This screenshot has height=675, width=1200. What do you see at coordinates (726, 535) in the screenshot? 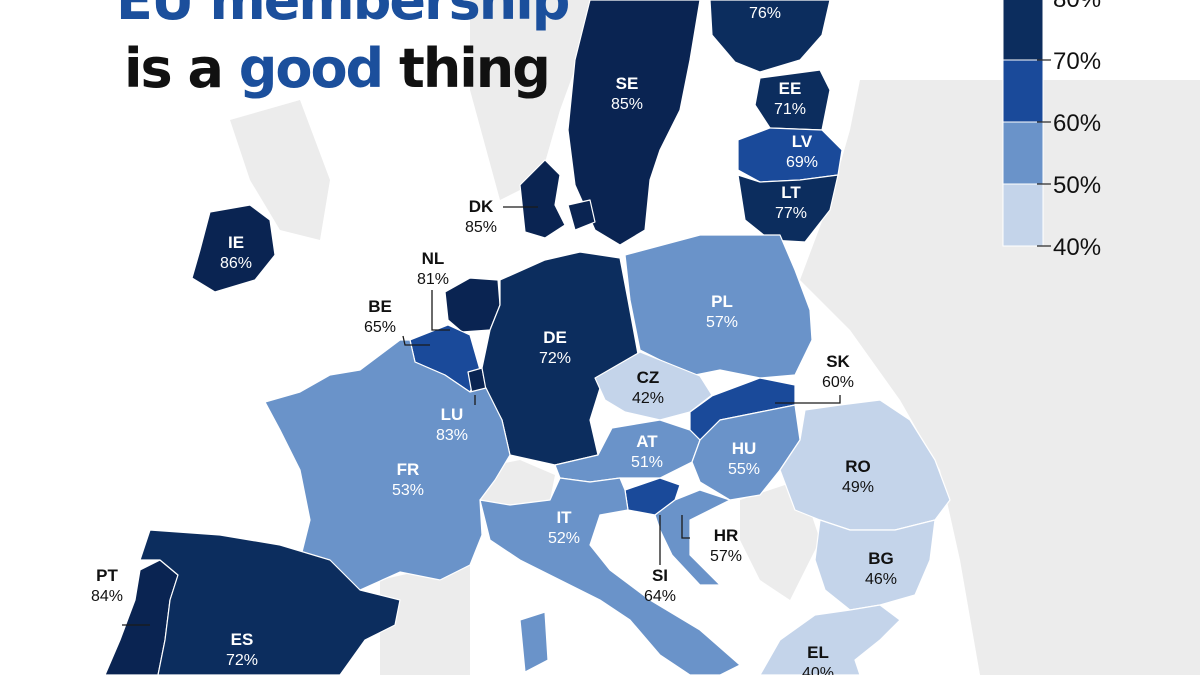
I see `country-code: HR` at bounding box center [726, 535].